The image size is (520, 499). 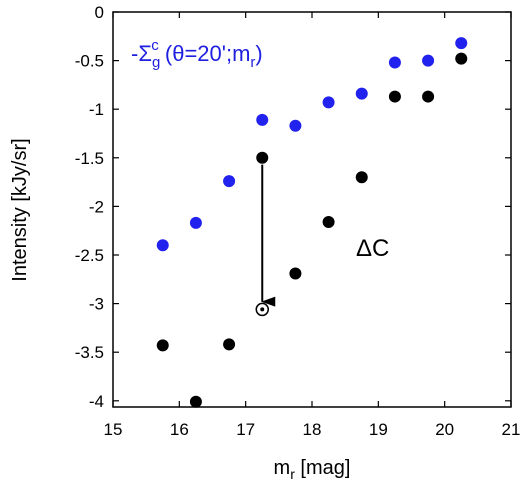 What do you see at coordinates (89, 158) in the screenshot?
I see `y-tick-label: -1.5` at bounding box center [89, 158].